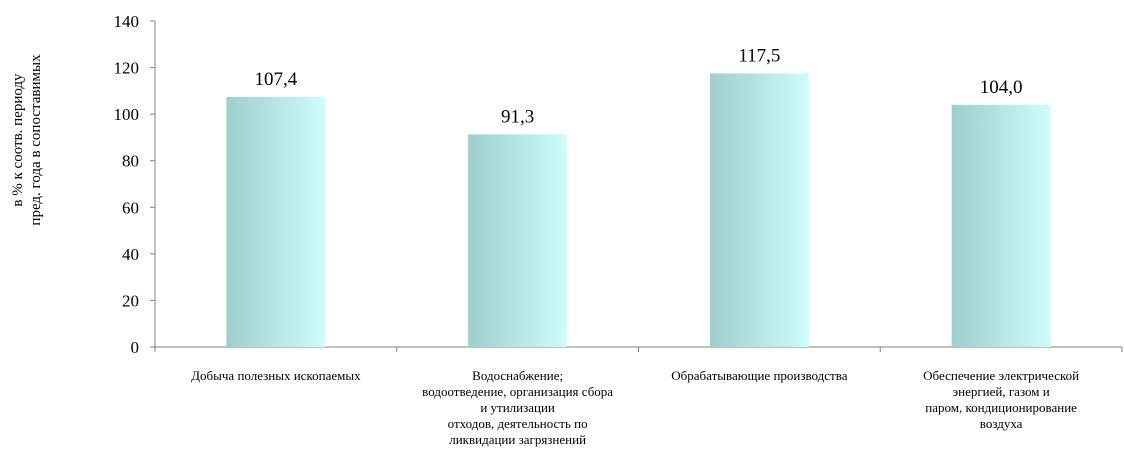 This screenshot has height=457, width=1124. What do you see at coordinates (130, 300) in the screenshot?
I see `y-tick-label: 20` at bounding box center [130, 300].